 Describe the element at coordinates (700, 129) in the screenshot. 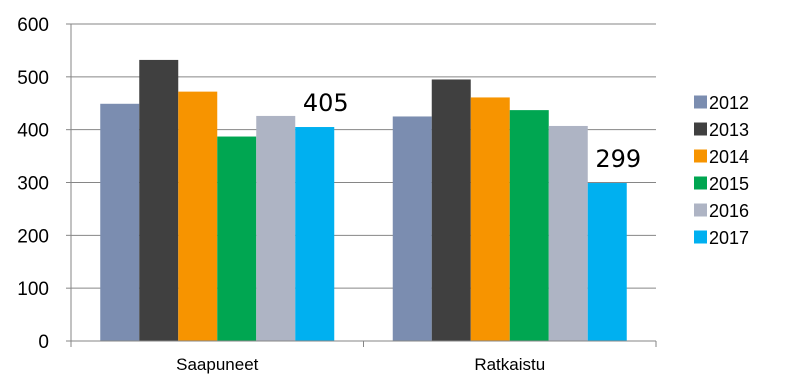

I see `legend-swatch-2013` at that location.